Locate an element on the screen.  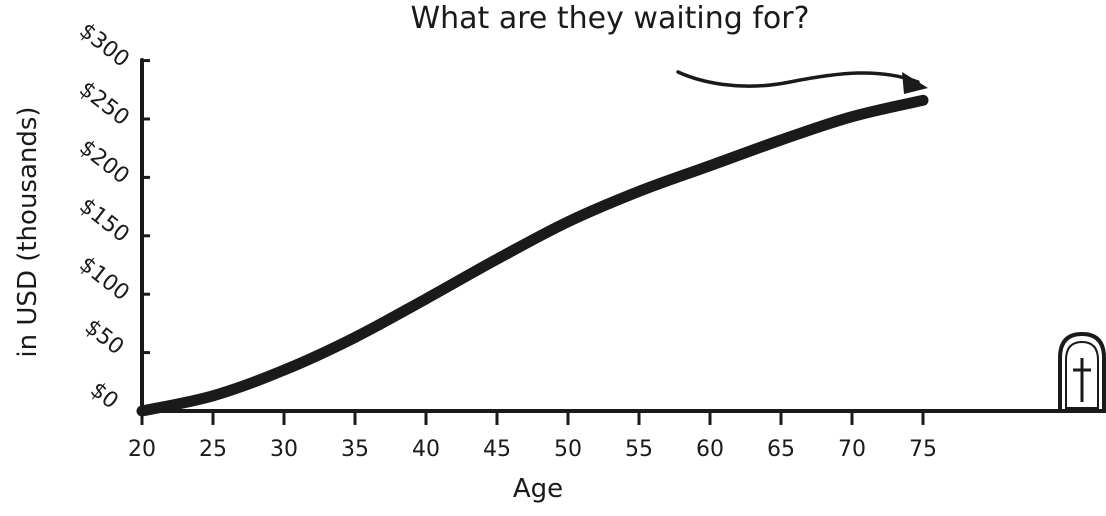
y-tick-label: $200 is located at coordinates (104, 162).